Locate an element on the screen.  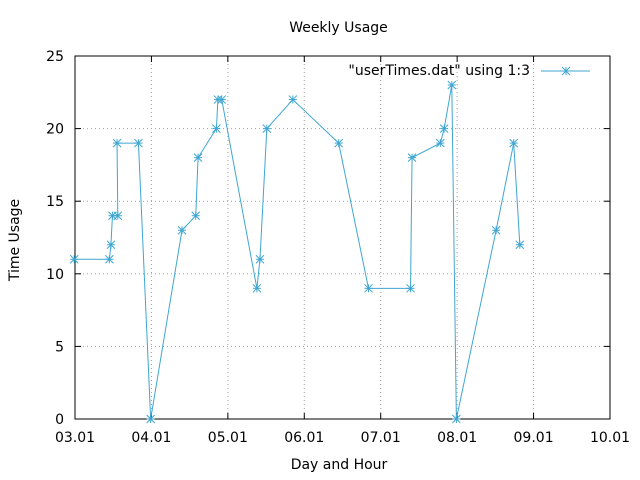
y-tick-label: 25 is located at coordinates (55, 57).